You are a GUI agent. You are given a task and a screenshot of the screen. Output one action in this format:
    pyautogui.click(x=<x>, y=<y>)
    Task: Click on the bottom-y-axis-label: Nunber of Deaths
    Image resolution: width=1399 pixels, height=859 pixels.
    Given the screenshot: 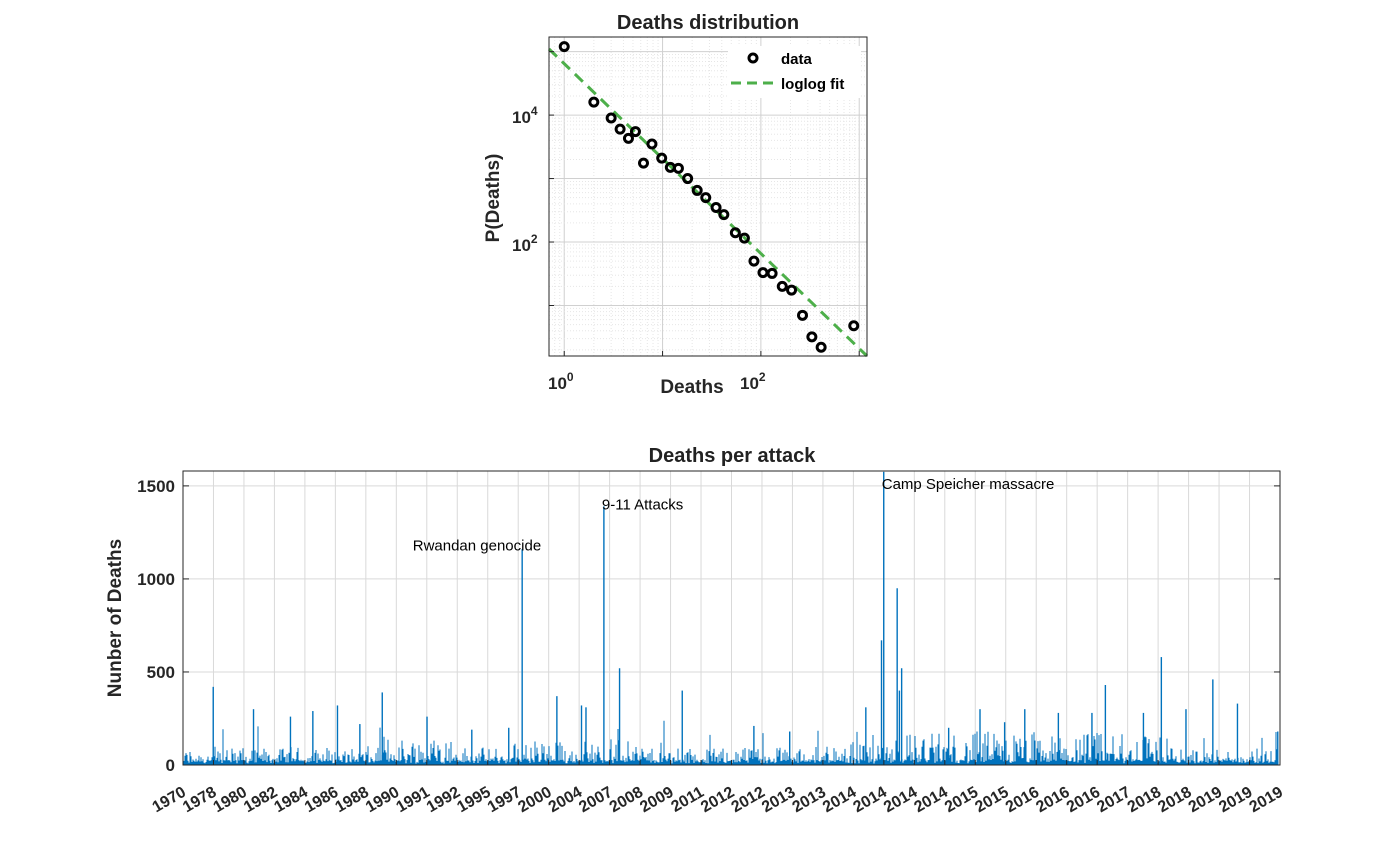 What is the action you would take?
    pyautogui.click(x=115, y=618)
    